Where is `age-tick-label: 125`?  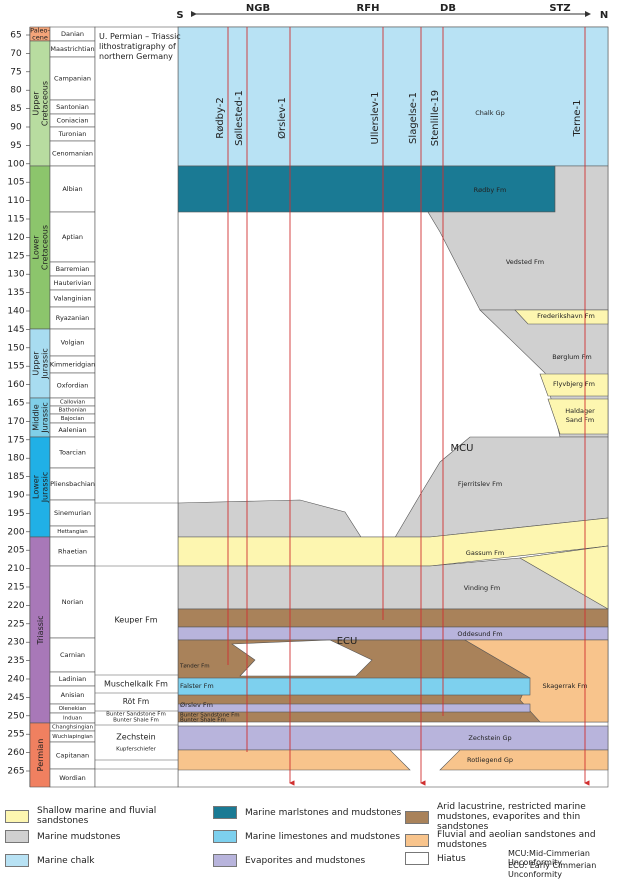
age-tick-label: 125 is located at coordinates (15, 256).